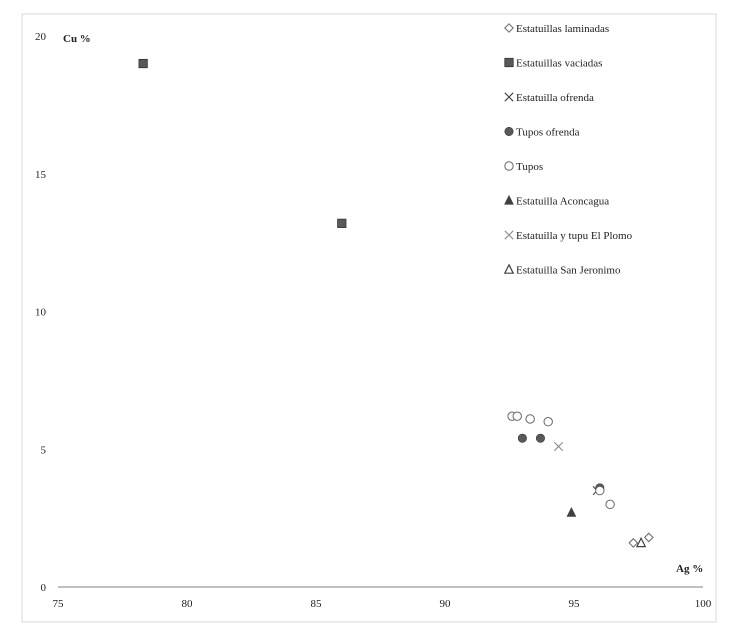 The height and width of the screenshot is (626, 739). I want to click on x-tick-label: 100, so click(703, 604).